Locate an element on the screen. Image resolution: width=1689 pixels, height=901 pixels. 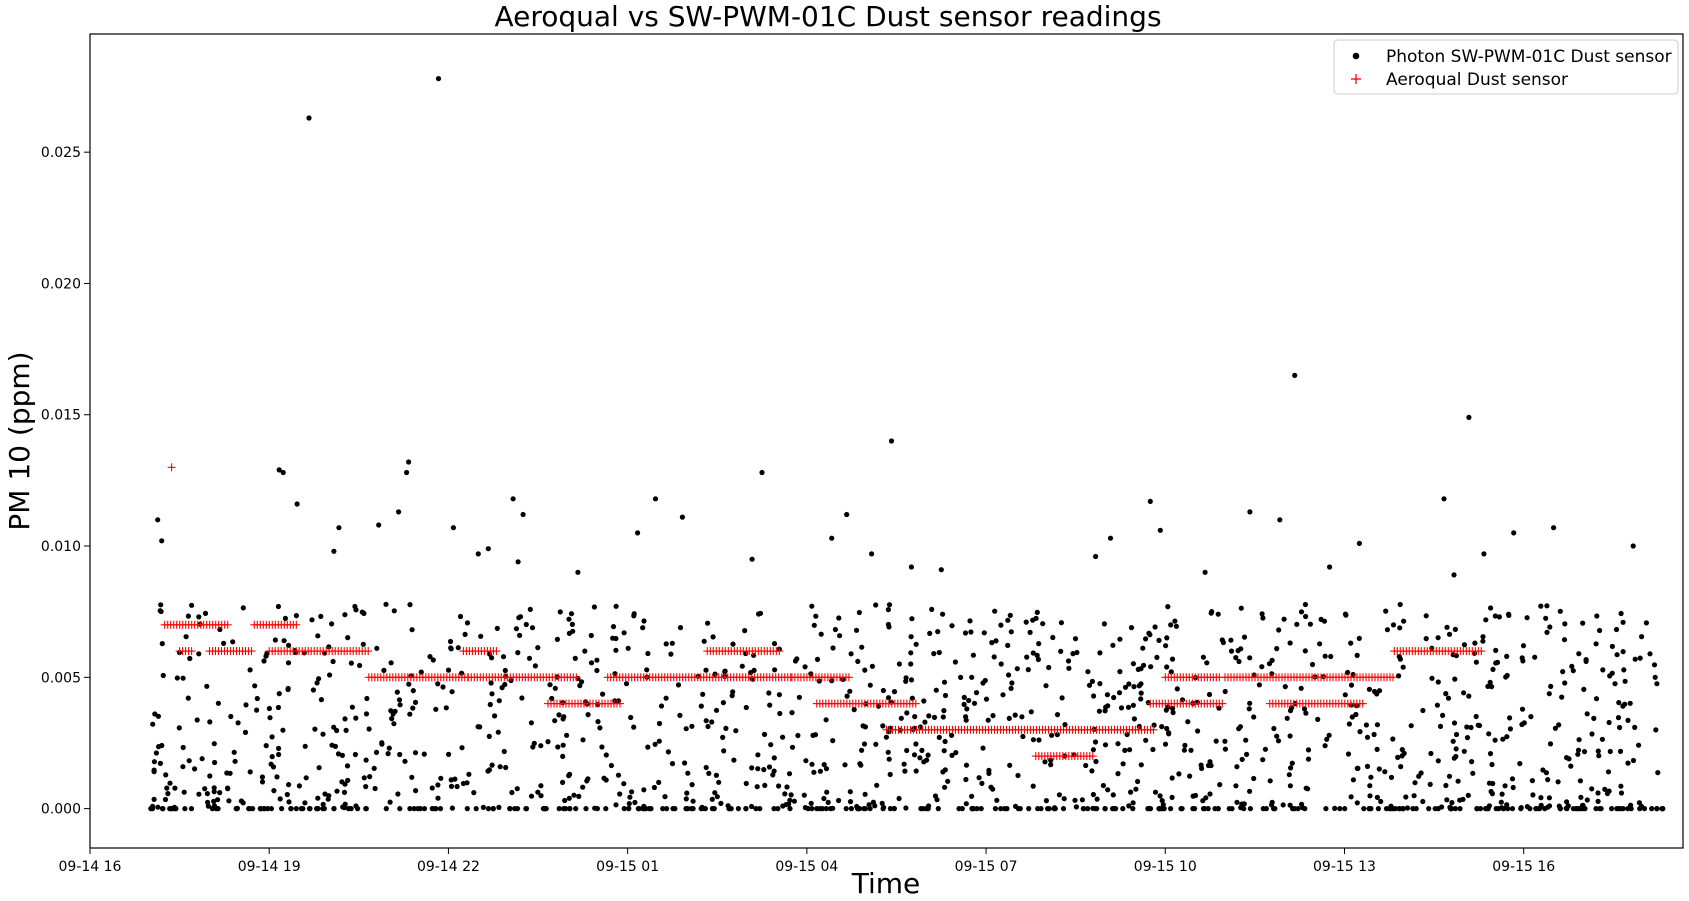
legend-marker-photon is located at coordinates (1356, 56).